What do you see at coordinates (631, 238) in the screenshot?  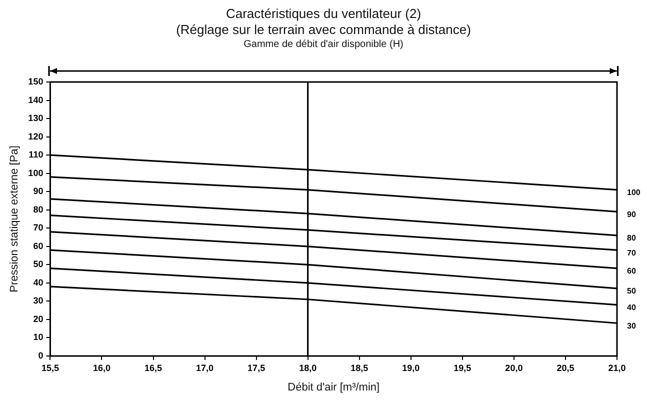 I see `series-label: 80` at bounding box center [631, 238].